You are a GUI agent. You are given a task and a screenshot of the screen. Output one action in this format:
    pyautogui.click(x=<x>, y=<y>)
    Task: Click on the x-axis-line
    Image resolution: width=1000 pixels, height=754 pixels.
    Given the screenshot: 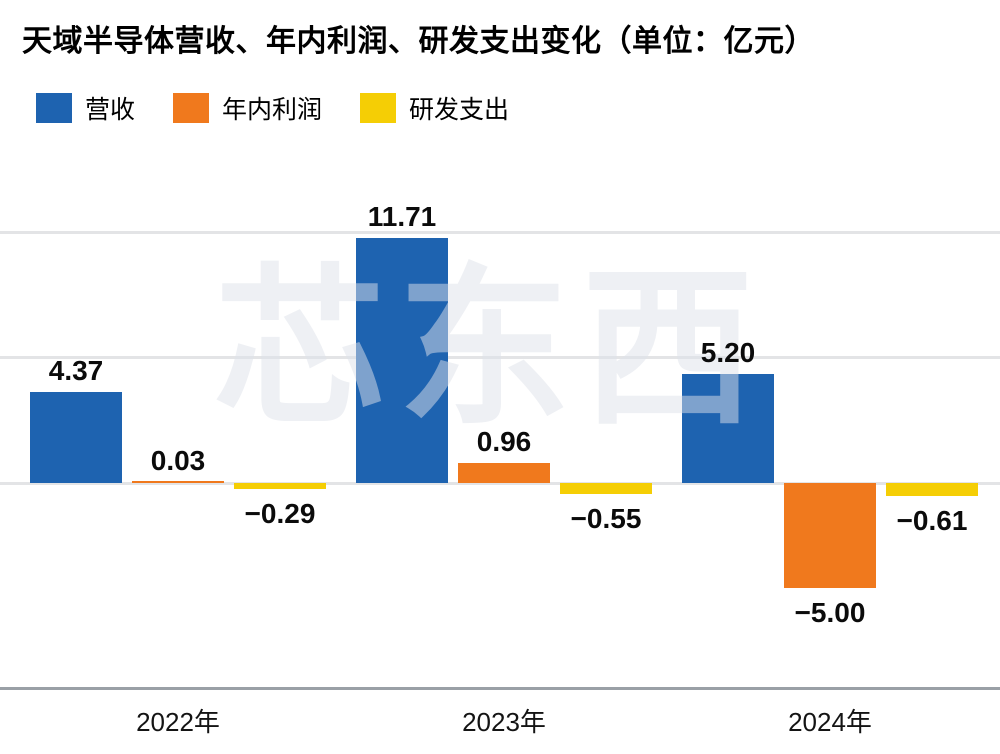 What is the action you would take?
    pyautogui.click(x=500, y=688)
    